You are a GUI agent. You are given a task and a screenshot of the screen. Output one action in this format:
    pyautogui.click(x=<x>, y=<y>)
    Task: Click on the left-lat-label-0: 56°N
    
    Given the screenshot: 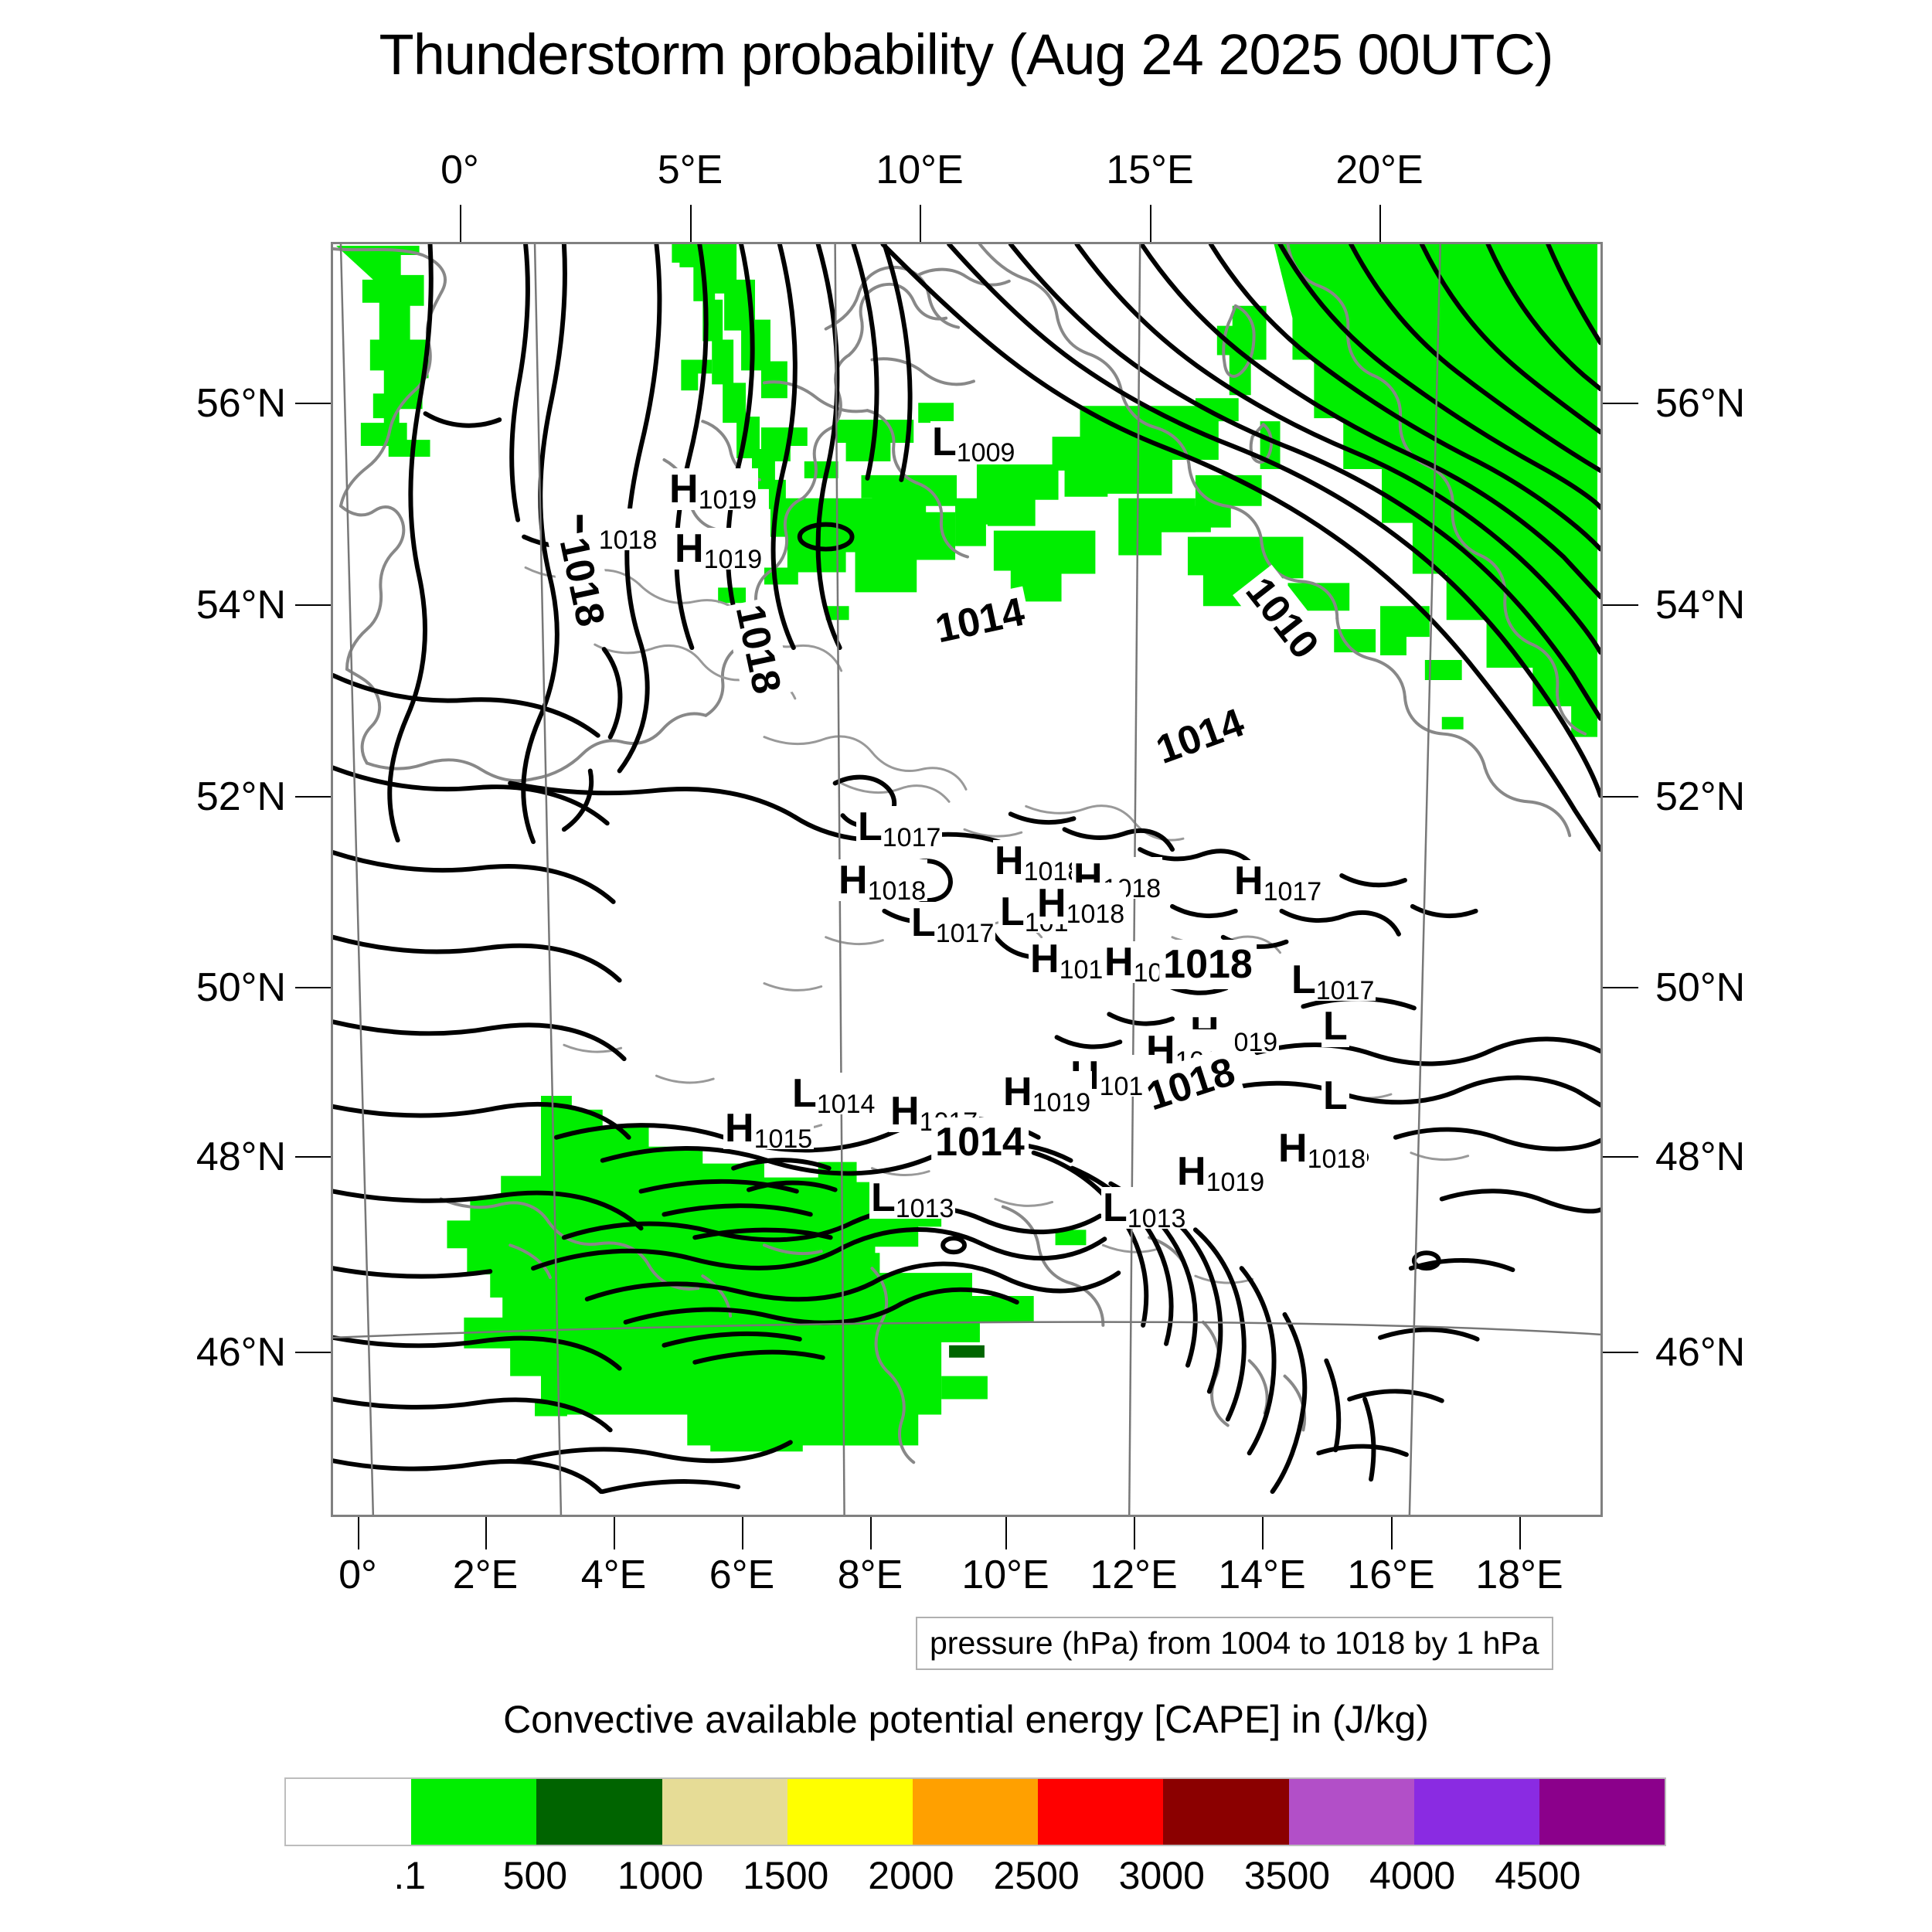 What is the action you would take?
    pyautogui.click(x=241, y=404)
    